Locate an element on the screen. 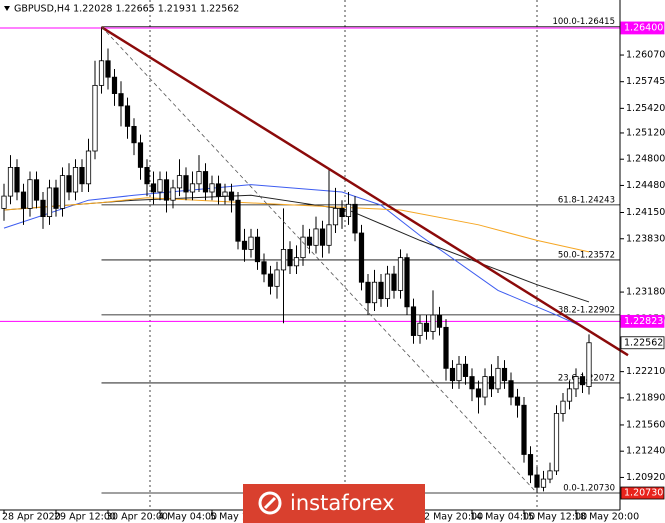  price-box-label: 1.26400 is located at coordinates (643, 27).